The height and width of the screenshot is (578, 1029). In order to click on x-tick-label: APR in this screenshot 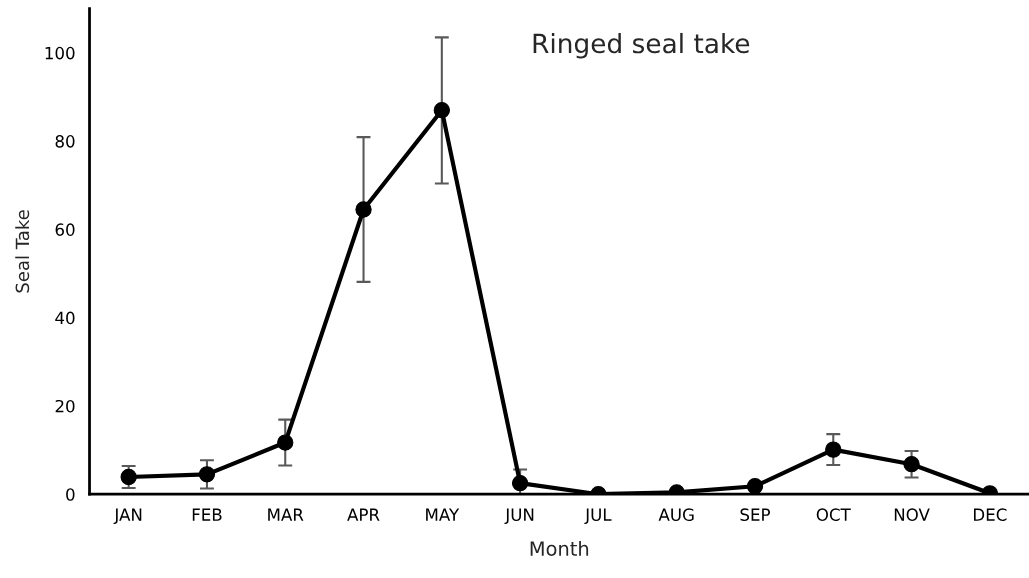, I will do `click(363, 514)`.